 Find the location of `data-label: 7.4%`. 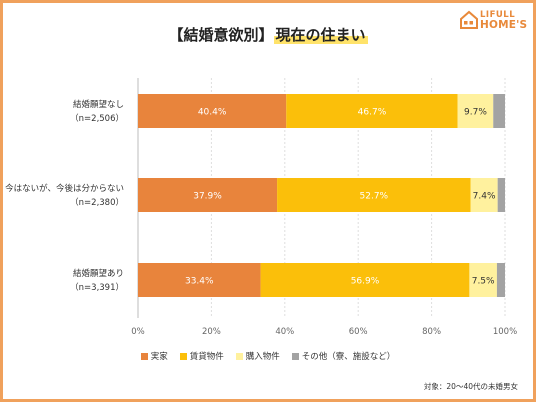

data-label: 7.4% is located at coordinates (484, 197).